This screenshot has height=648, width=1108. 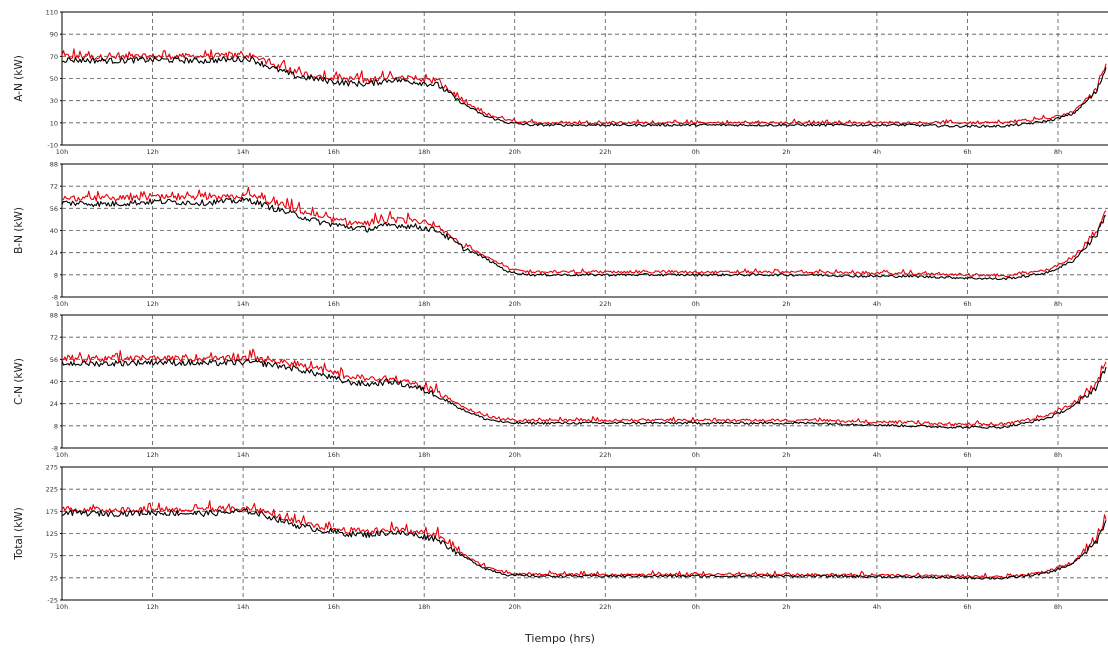 What do you see at coordinates (19, 534) in the screenshot?
I see `y-axis-label: Total (kW)` at bounding box center [19, 534].